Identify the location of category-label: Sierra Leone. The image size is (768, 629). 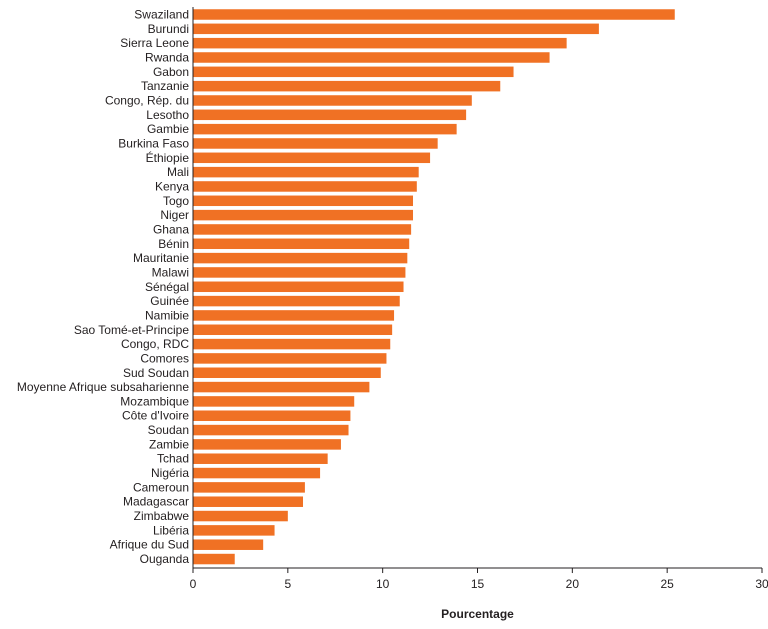
(154, 43).